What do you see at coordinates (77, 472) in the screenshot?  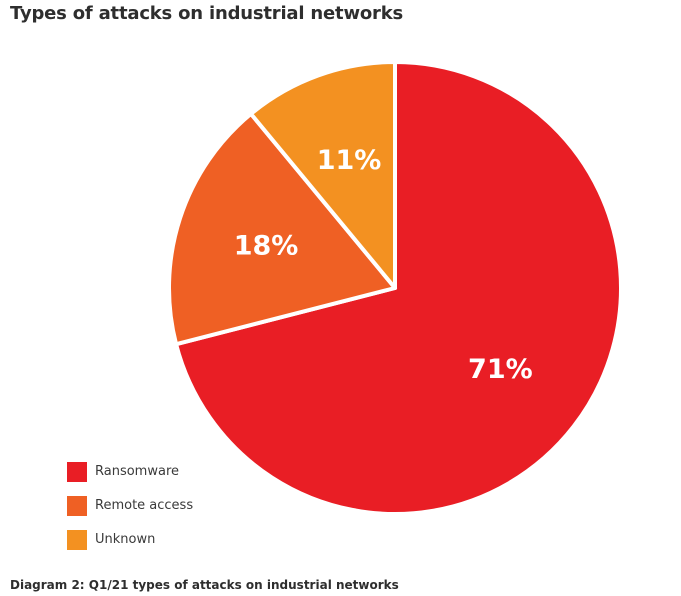 I see `legend-swatch-ransomware` at bounding box center [77, 472].